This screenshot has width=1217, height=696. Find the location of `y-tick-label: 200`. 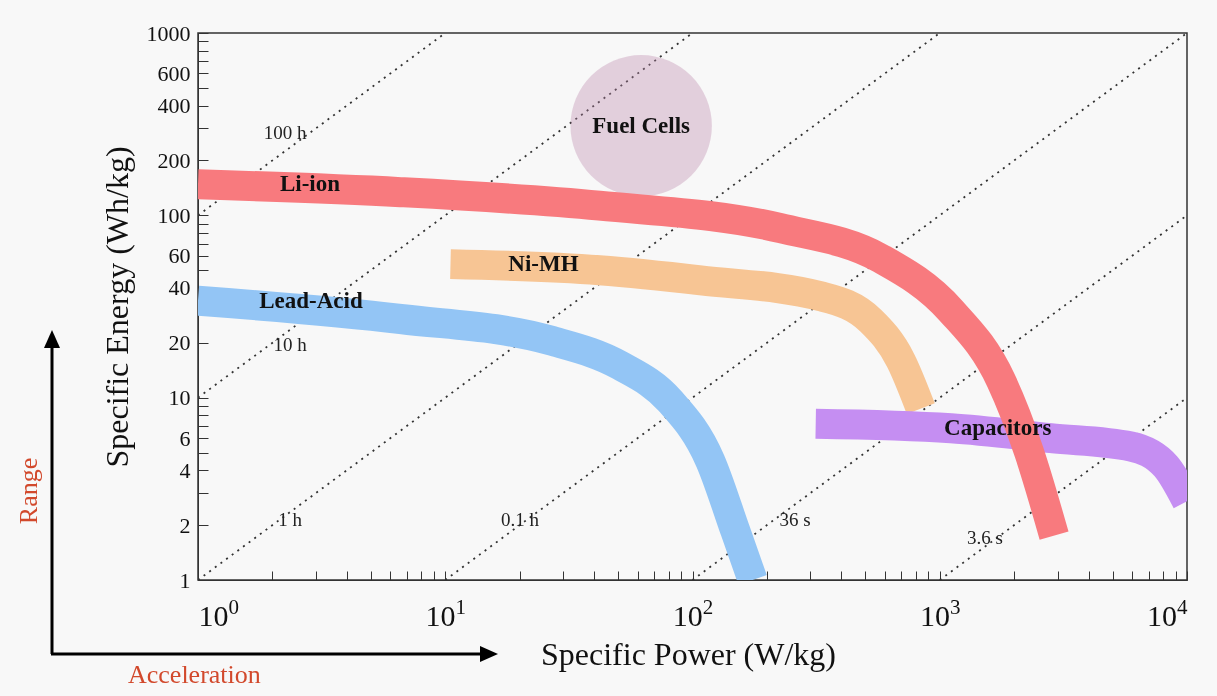

y-tick-label: 200 is located at coordinates (174, 160).